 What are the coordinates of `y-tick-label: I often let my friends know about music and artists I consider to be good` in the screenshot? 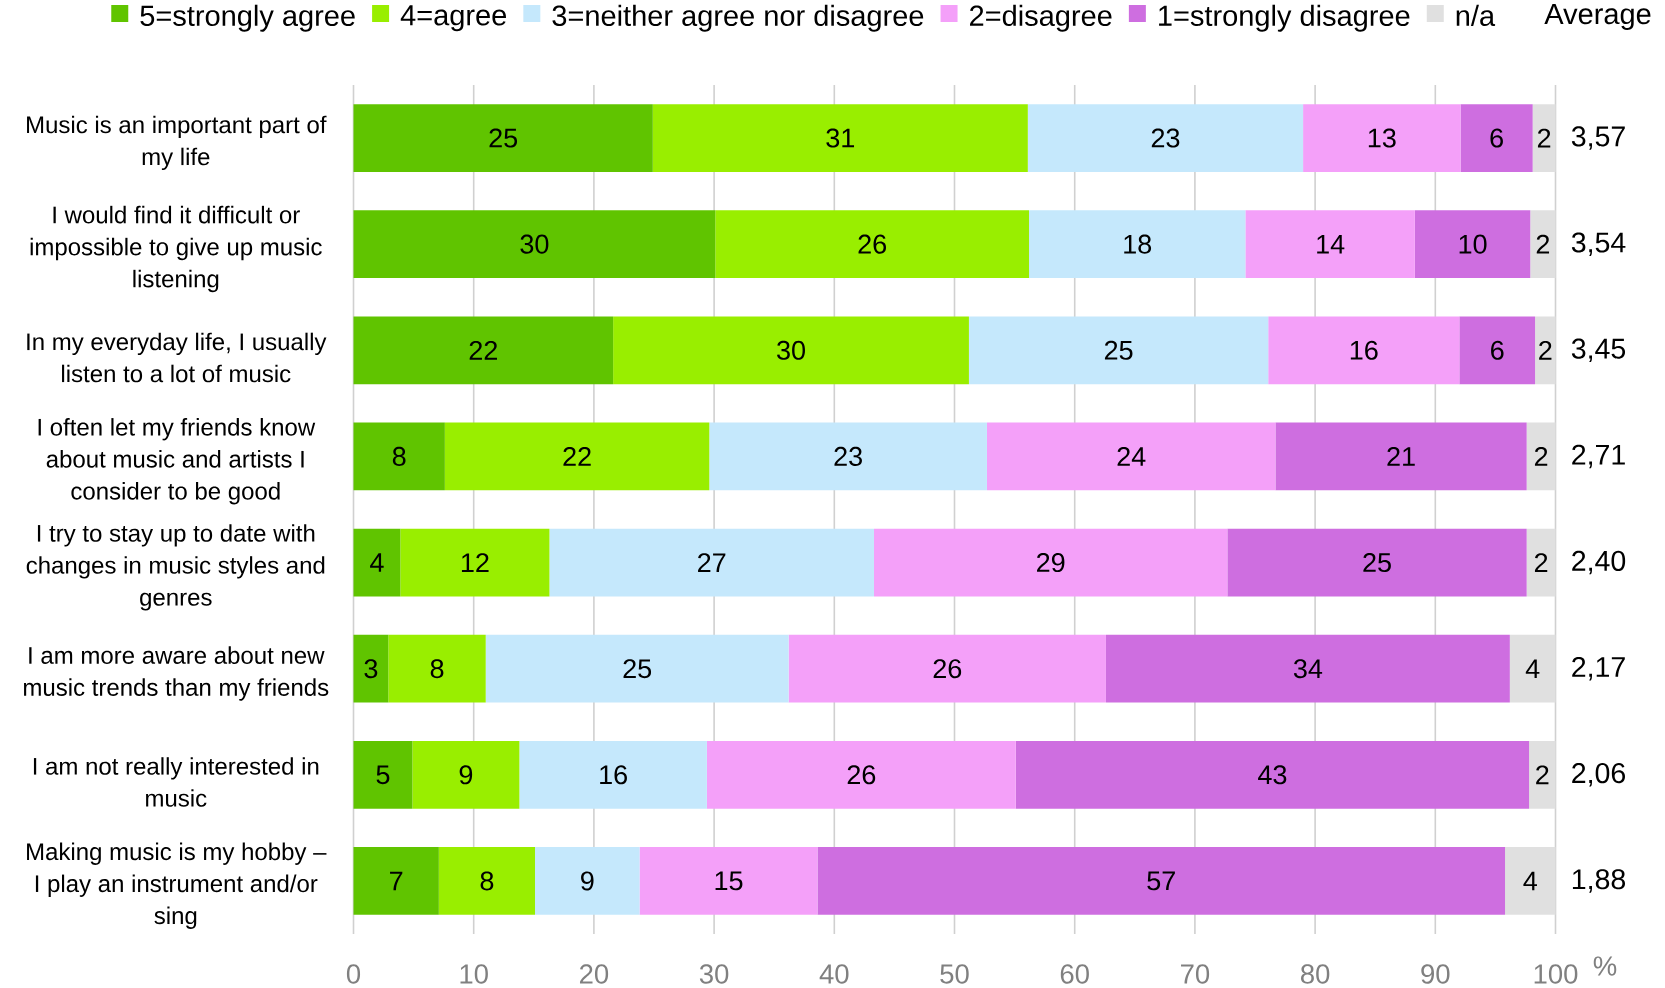 It's located at (177, 461).